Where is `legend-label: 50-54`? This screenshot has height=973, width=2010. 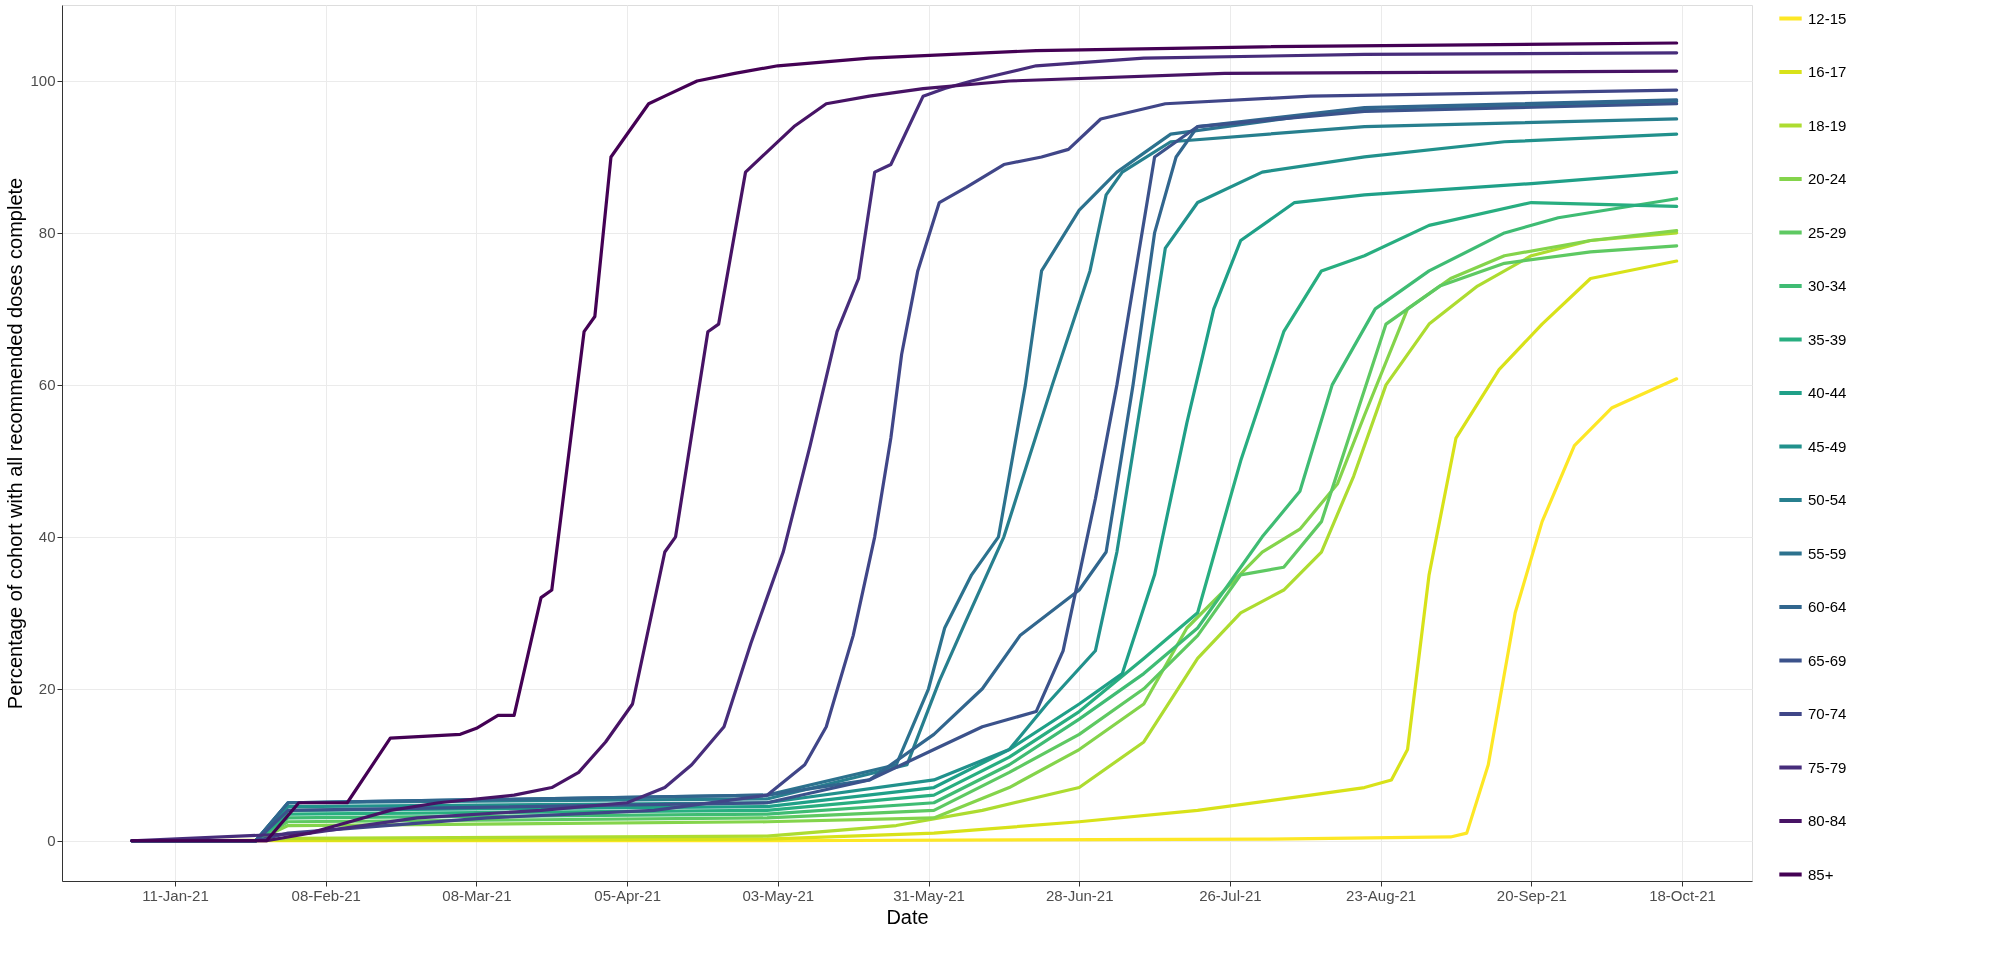 legend-label: 50-54 is located at coordinates (1827, 499).